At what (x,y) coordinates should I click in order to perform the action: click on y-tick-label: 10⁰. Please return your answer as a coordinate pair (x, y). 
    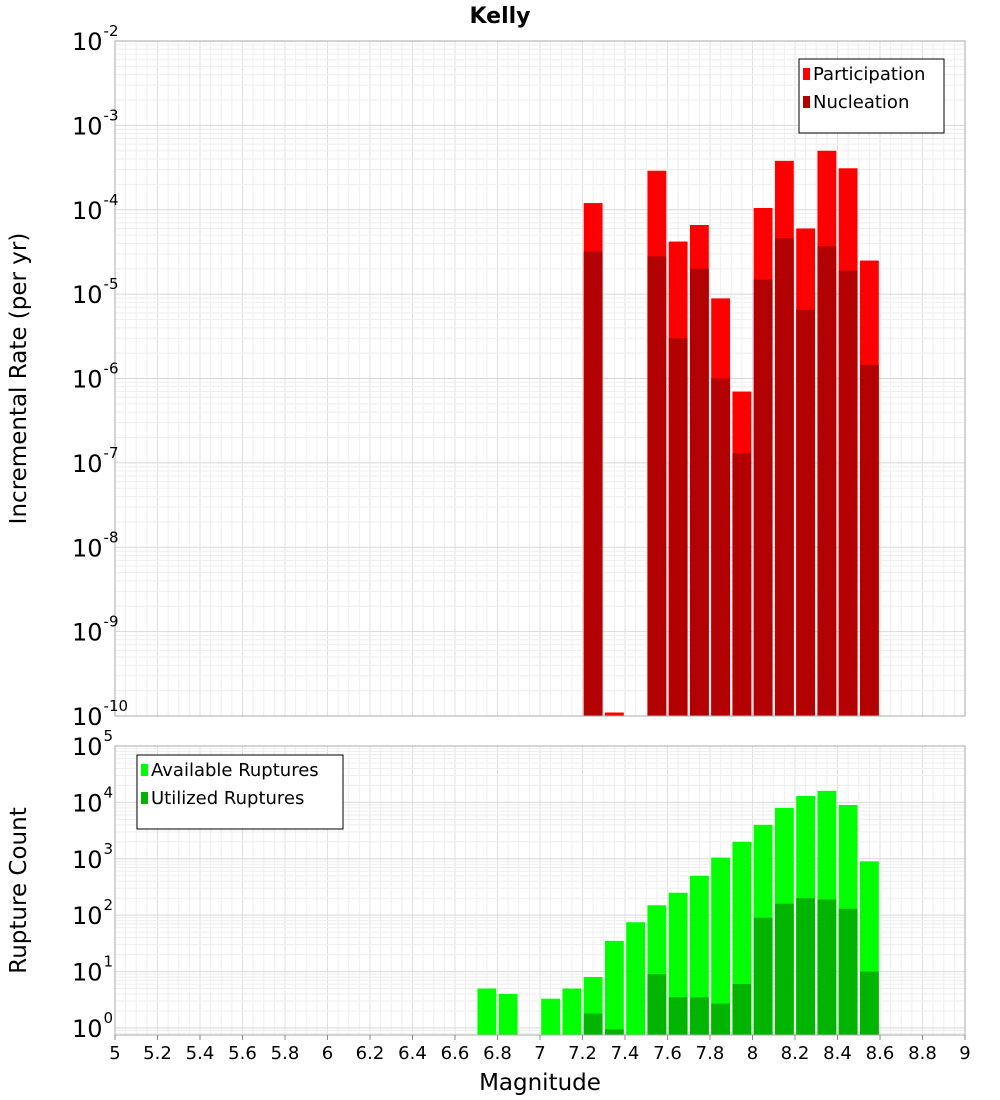
    Looking at the image, I should click on (92, 1026).